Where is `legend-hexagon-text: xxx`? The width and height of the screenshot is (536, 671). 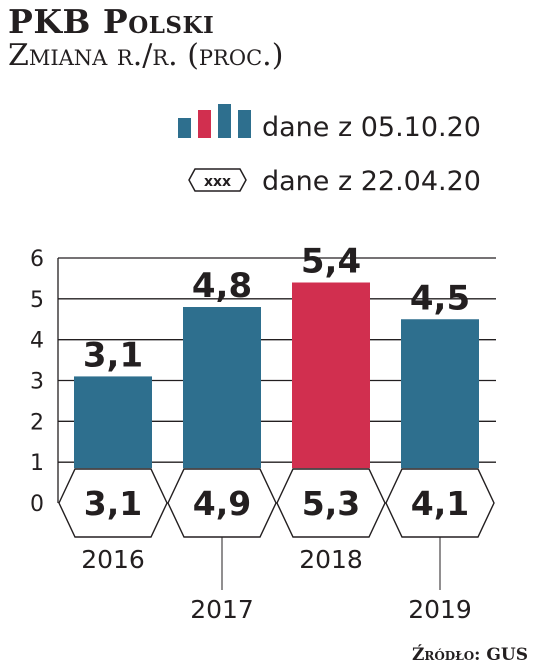
legend-hexagon-text: xxx is located at coordinates (217, 182).